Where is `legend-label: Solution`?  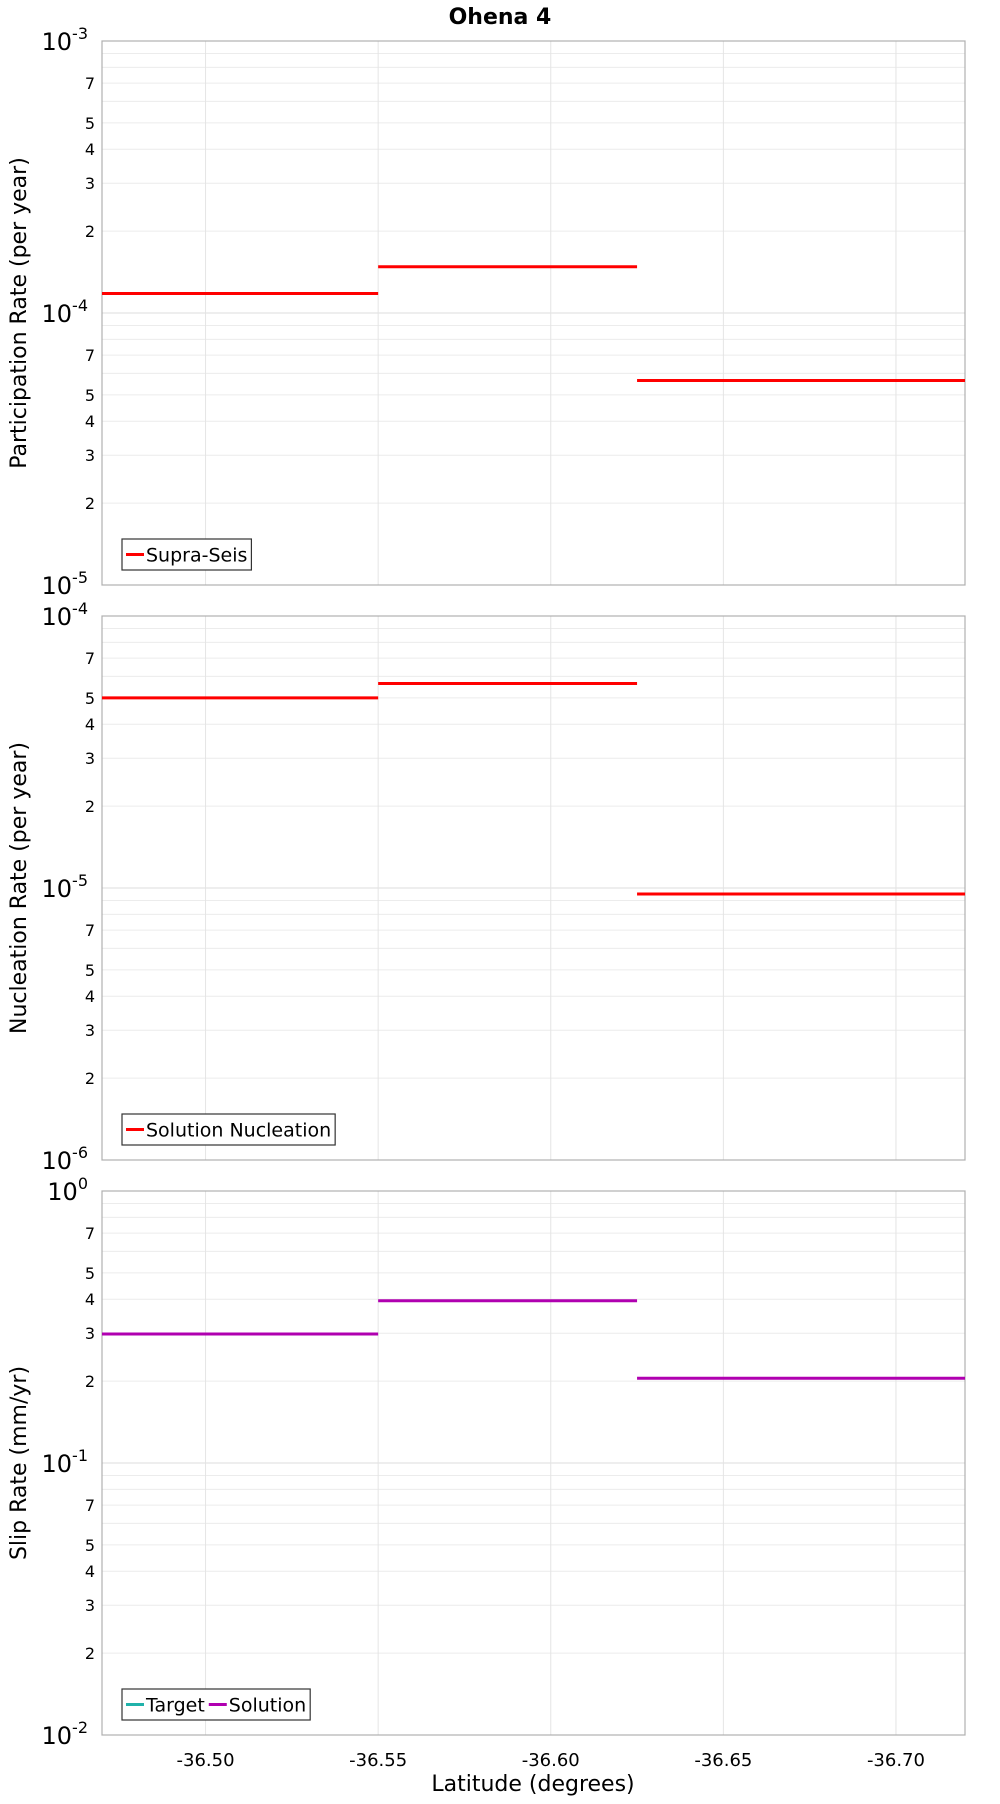 legend-label: Solution is located at coordinates (267, 1706).